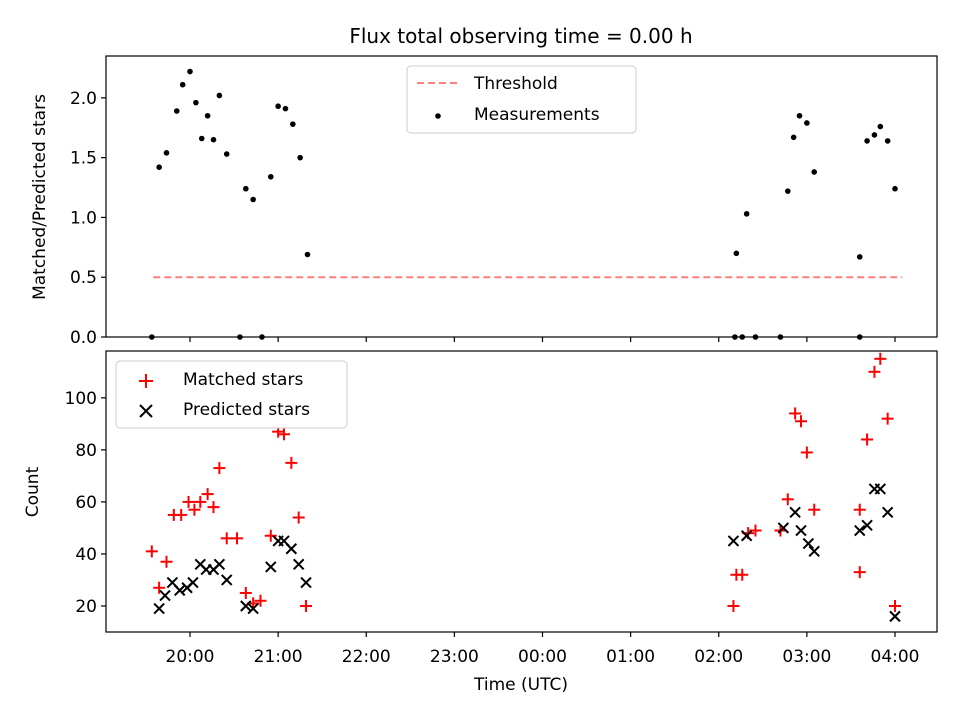 Image resolution: width=960 pixels, height=720 pixels. Describe the element at coordinates (33, 491) in the screenshot. I see `bottom-y-axis-label: Count` at that location.